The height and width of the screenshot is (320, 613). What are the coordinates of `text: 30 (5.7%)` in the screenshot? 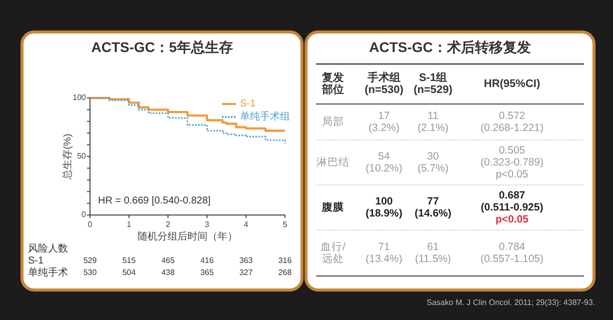 It's located at (433, 162).